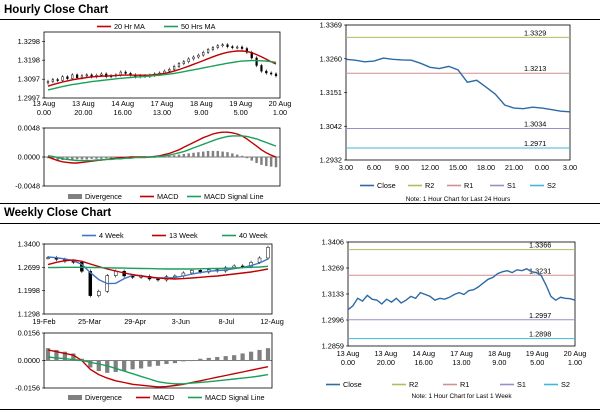 The width and height of the screenshot is (600, 413). I want to click on hourly_price-xtick-label: 14 Aug, so click(122, 103).